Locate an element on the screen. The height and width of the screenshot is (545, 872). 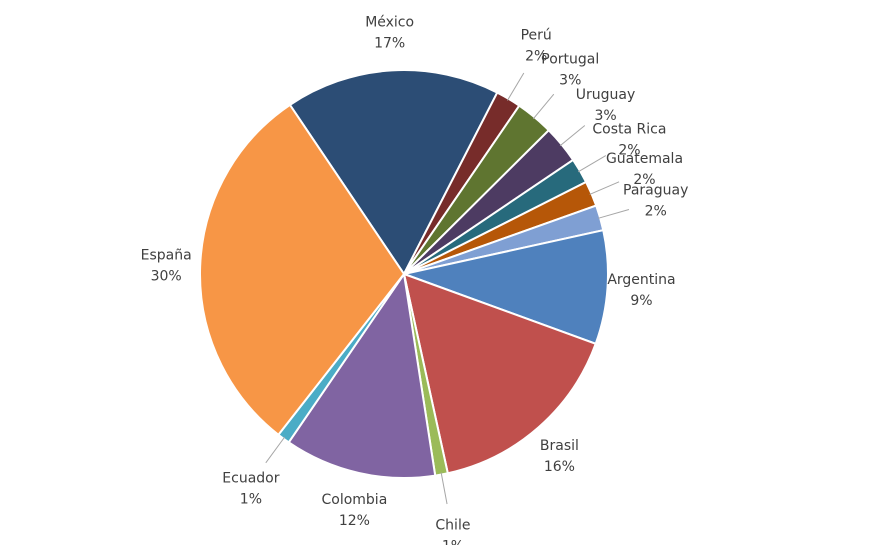
category-label: Brasil is located at coordinates (559, 446).